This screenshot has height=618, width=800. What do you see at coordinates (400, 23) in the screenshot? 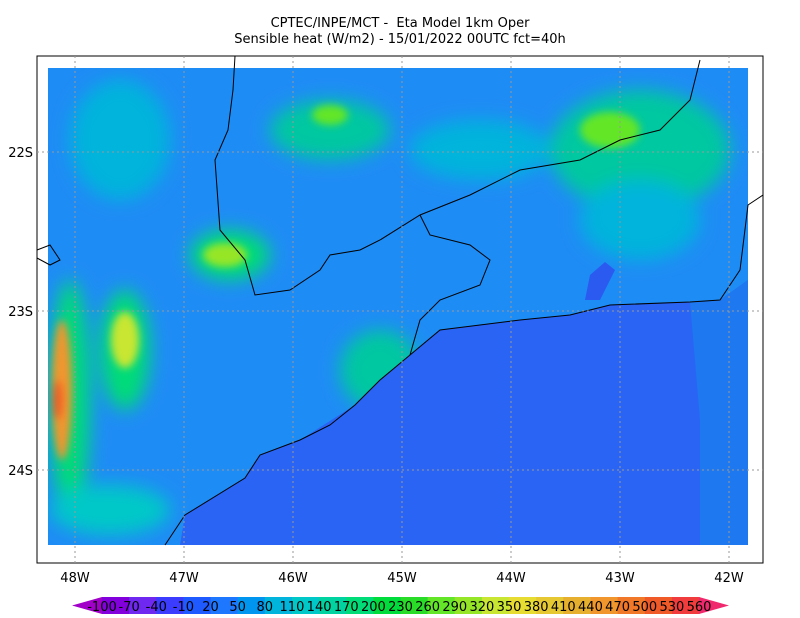
I see `title-line: CPTEC/INPE/MCT - Eta Model 1km Oper` at bounding box center [400, 23].